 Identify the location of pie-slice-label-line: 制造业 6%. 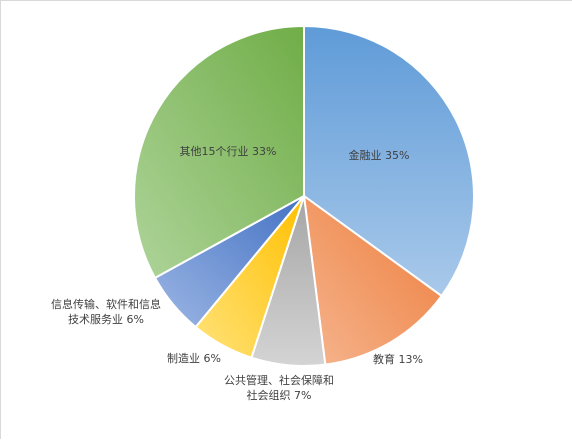
(194, 358).